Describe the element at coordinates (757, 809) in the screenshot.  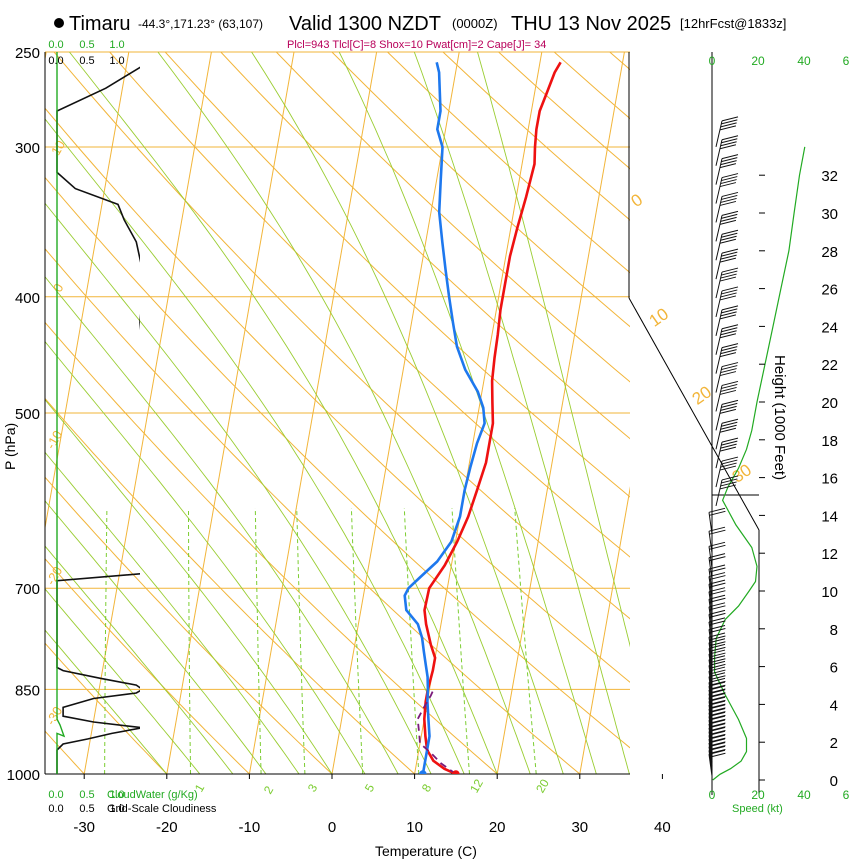
I see `speed-axis-title: Speed (kt)` at that location.